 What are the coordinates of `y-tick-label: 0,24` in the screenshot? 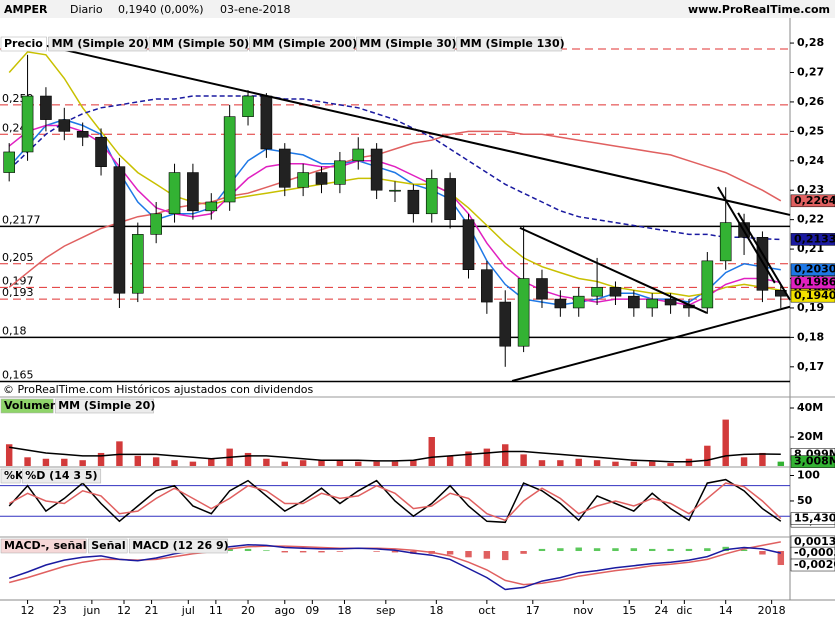 It's located at (810, 160).